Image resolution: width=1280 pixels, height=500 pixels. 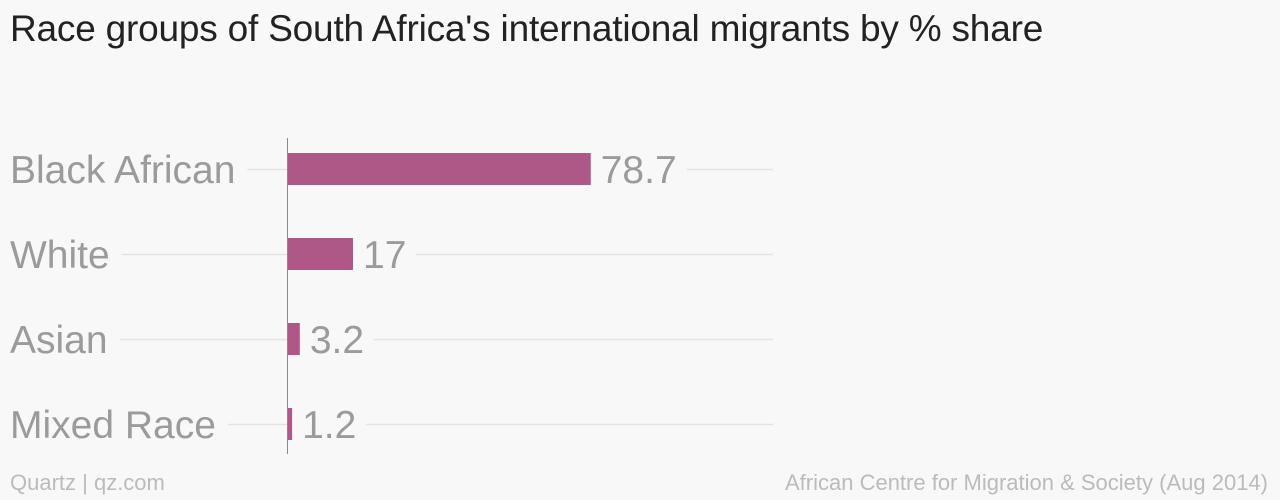 What do you see at coordinates (439, 296) in the screenshot?
I see `bars` at bounding box center [439, 296].